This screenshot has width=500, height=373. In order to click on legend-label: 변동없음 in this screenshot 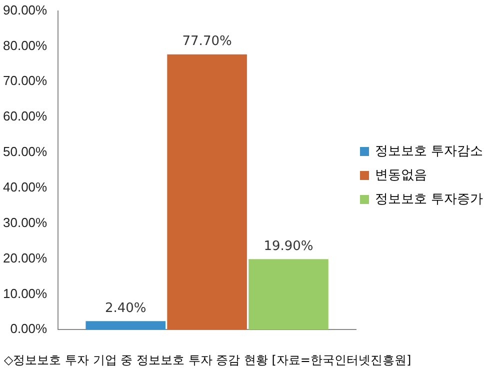, I will do `click(401, 175)`.